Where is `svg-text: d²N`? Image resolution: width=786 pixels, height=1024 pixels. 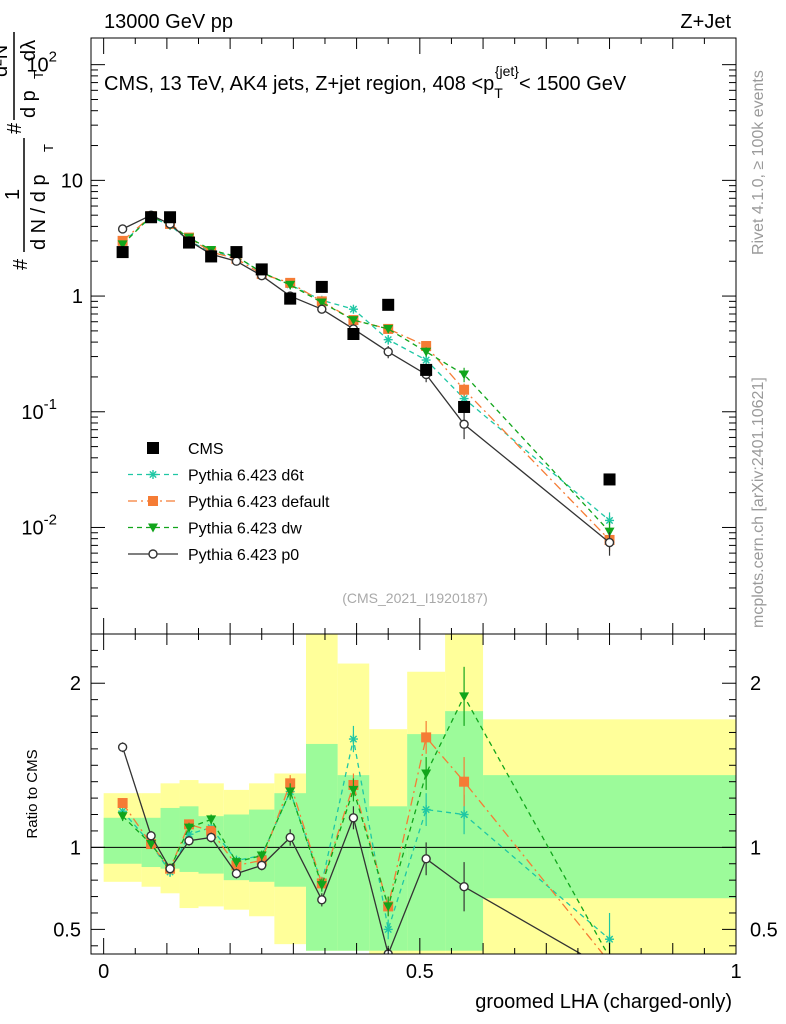 svg-text: d²N is located at coordinates (6, 61).